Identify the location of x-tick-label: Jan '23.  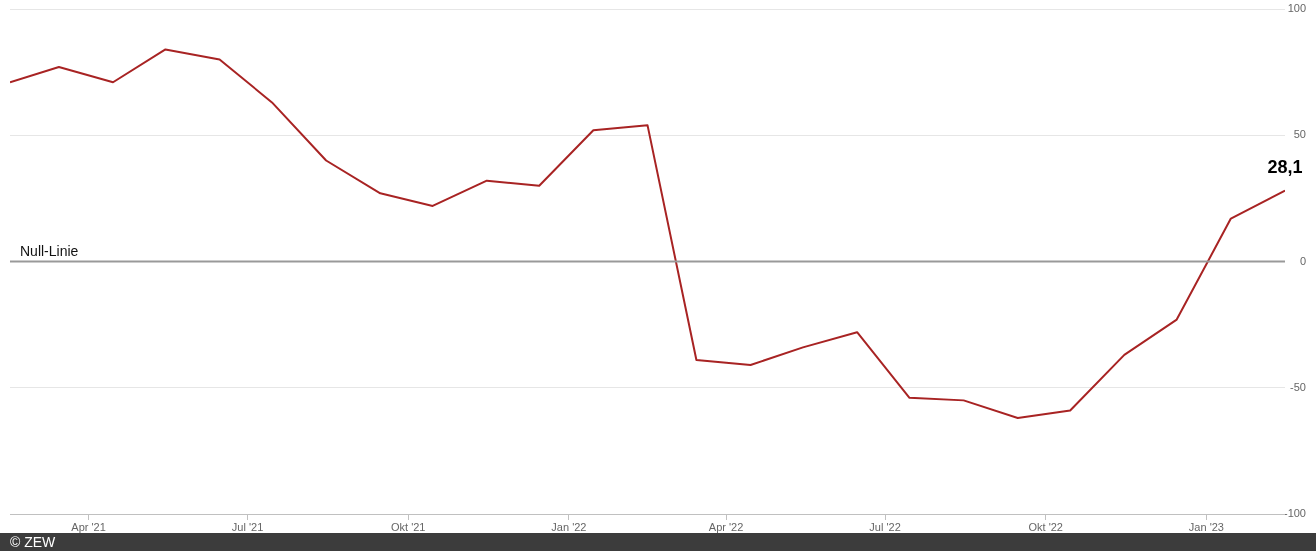
(1206, 526).